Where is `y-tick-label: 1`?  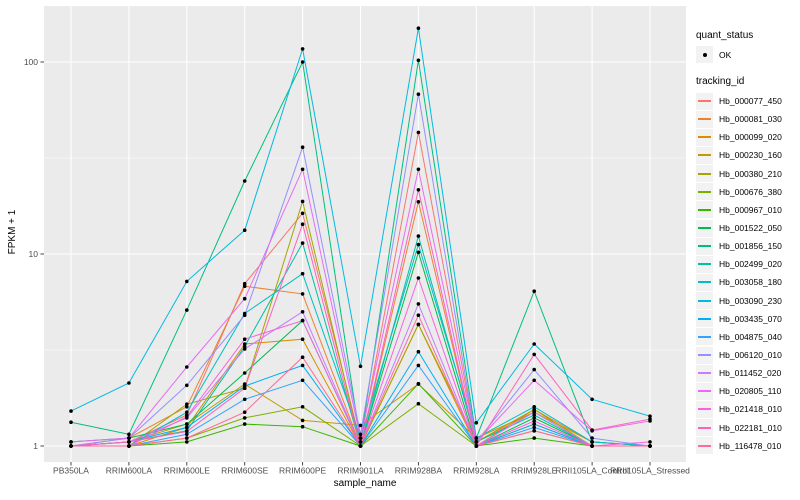 y-tick-label: 1 is located at coordinates (35, 446).